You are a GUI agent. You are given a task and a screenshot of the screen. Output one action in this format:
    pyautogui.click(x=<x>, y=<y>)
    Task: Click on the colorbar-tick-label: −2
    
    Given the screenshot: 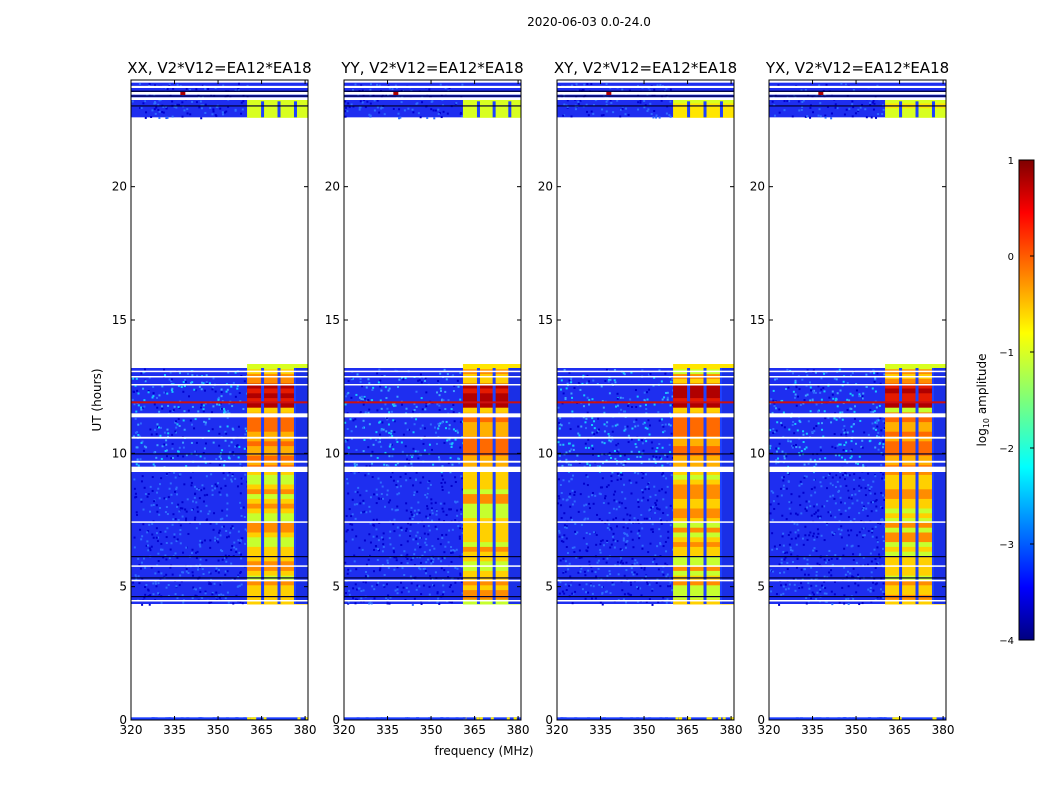 What is the action you would take?
    pyautogui.click(x=1006, y=449)
    